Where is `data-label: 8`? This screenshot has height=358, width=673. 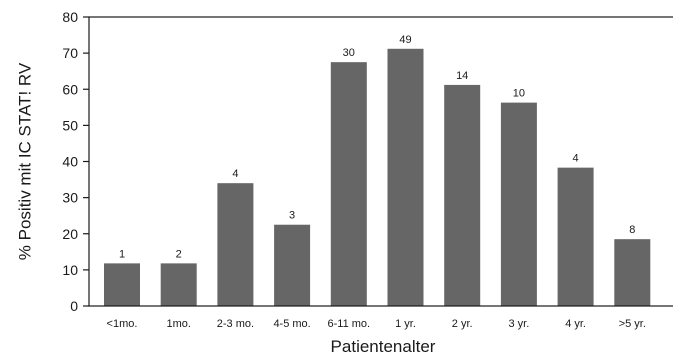 data-label: 8 is located at coordinates (632, 230).